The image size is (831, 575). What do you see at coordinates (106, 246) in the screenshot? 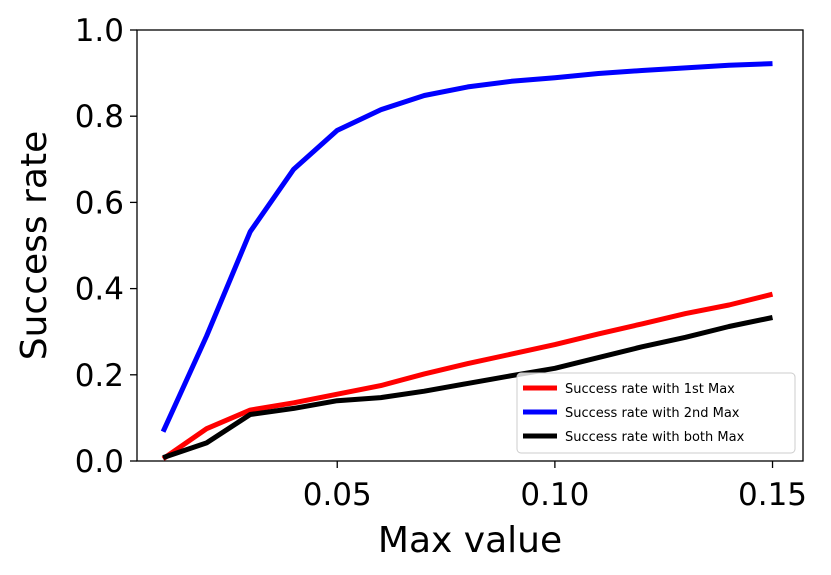
I see `y-axis: 0.0 0.2 0.4 0.6 0.8 1.0` at bounding box center [106, 246].